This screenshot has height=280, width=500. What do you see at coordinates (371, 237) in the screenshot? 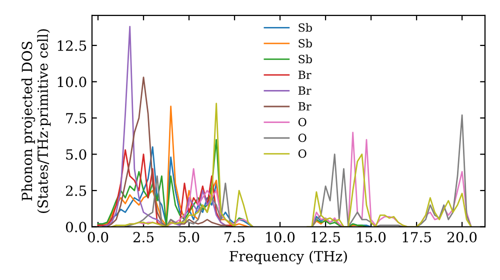
I see `x-tick-label: 15.0` at bounding box center [371, 237].